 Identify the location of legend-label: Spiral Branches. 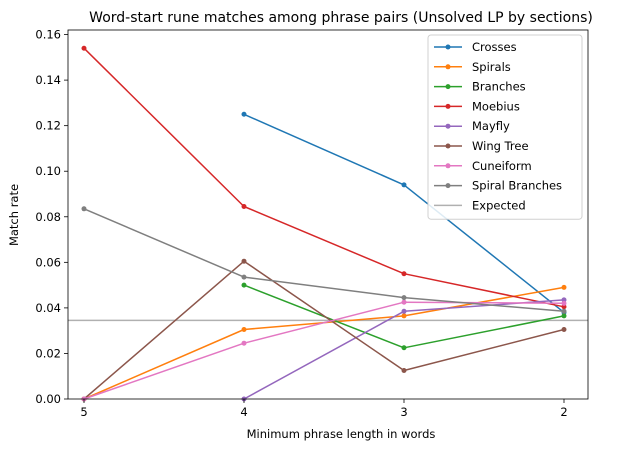
(517, 186).